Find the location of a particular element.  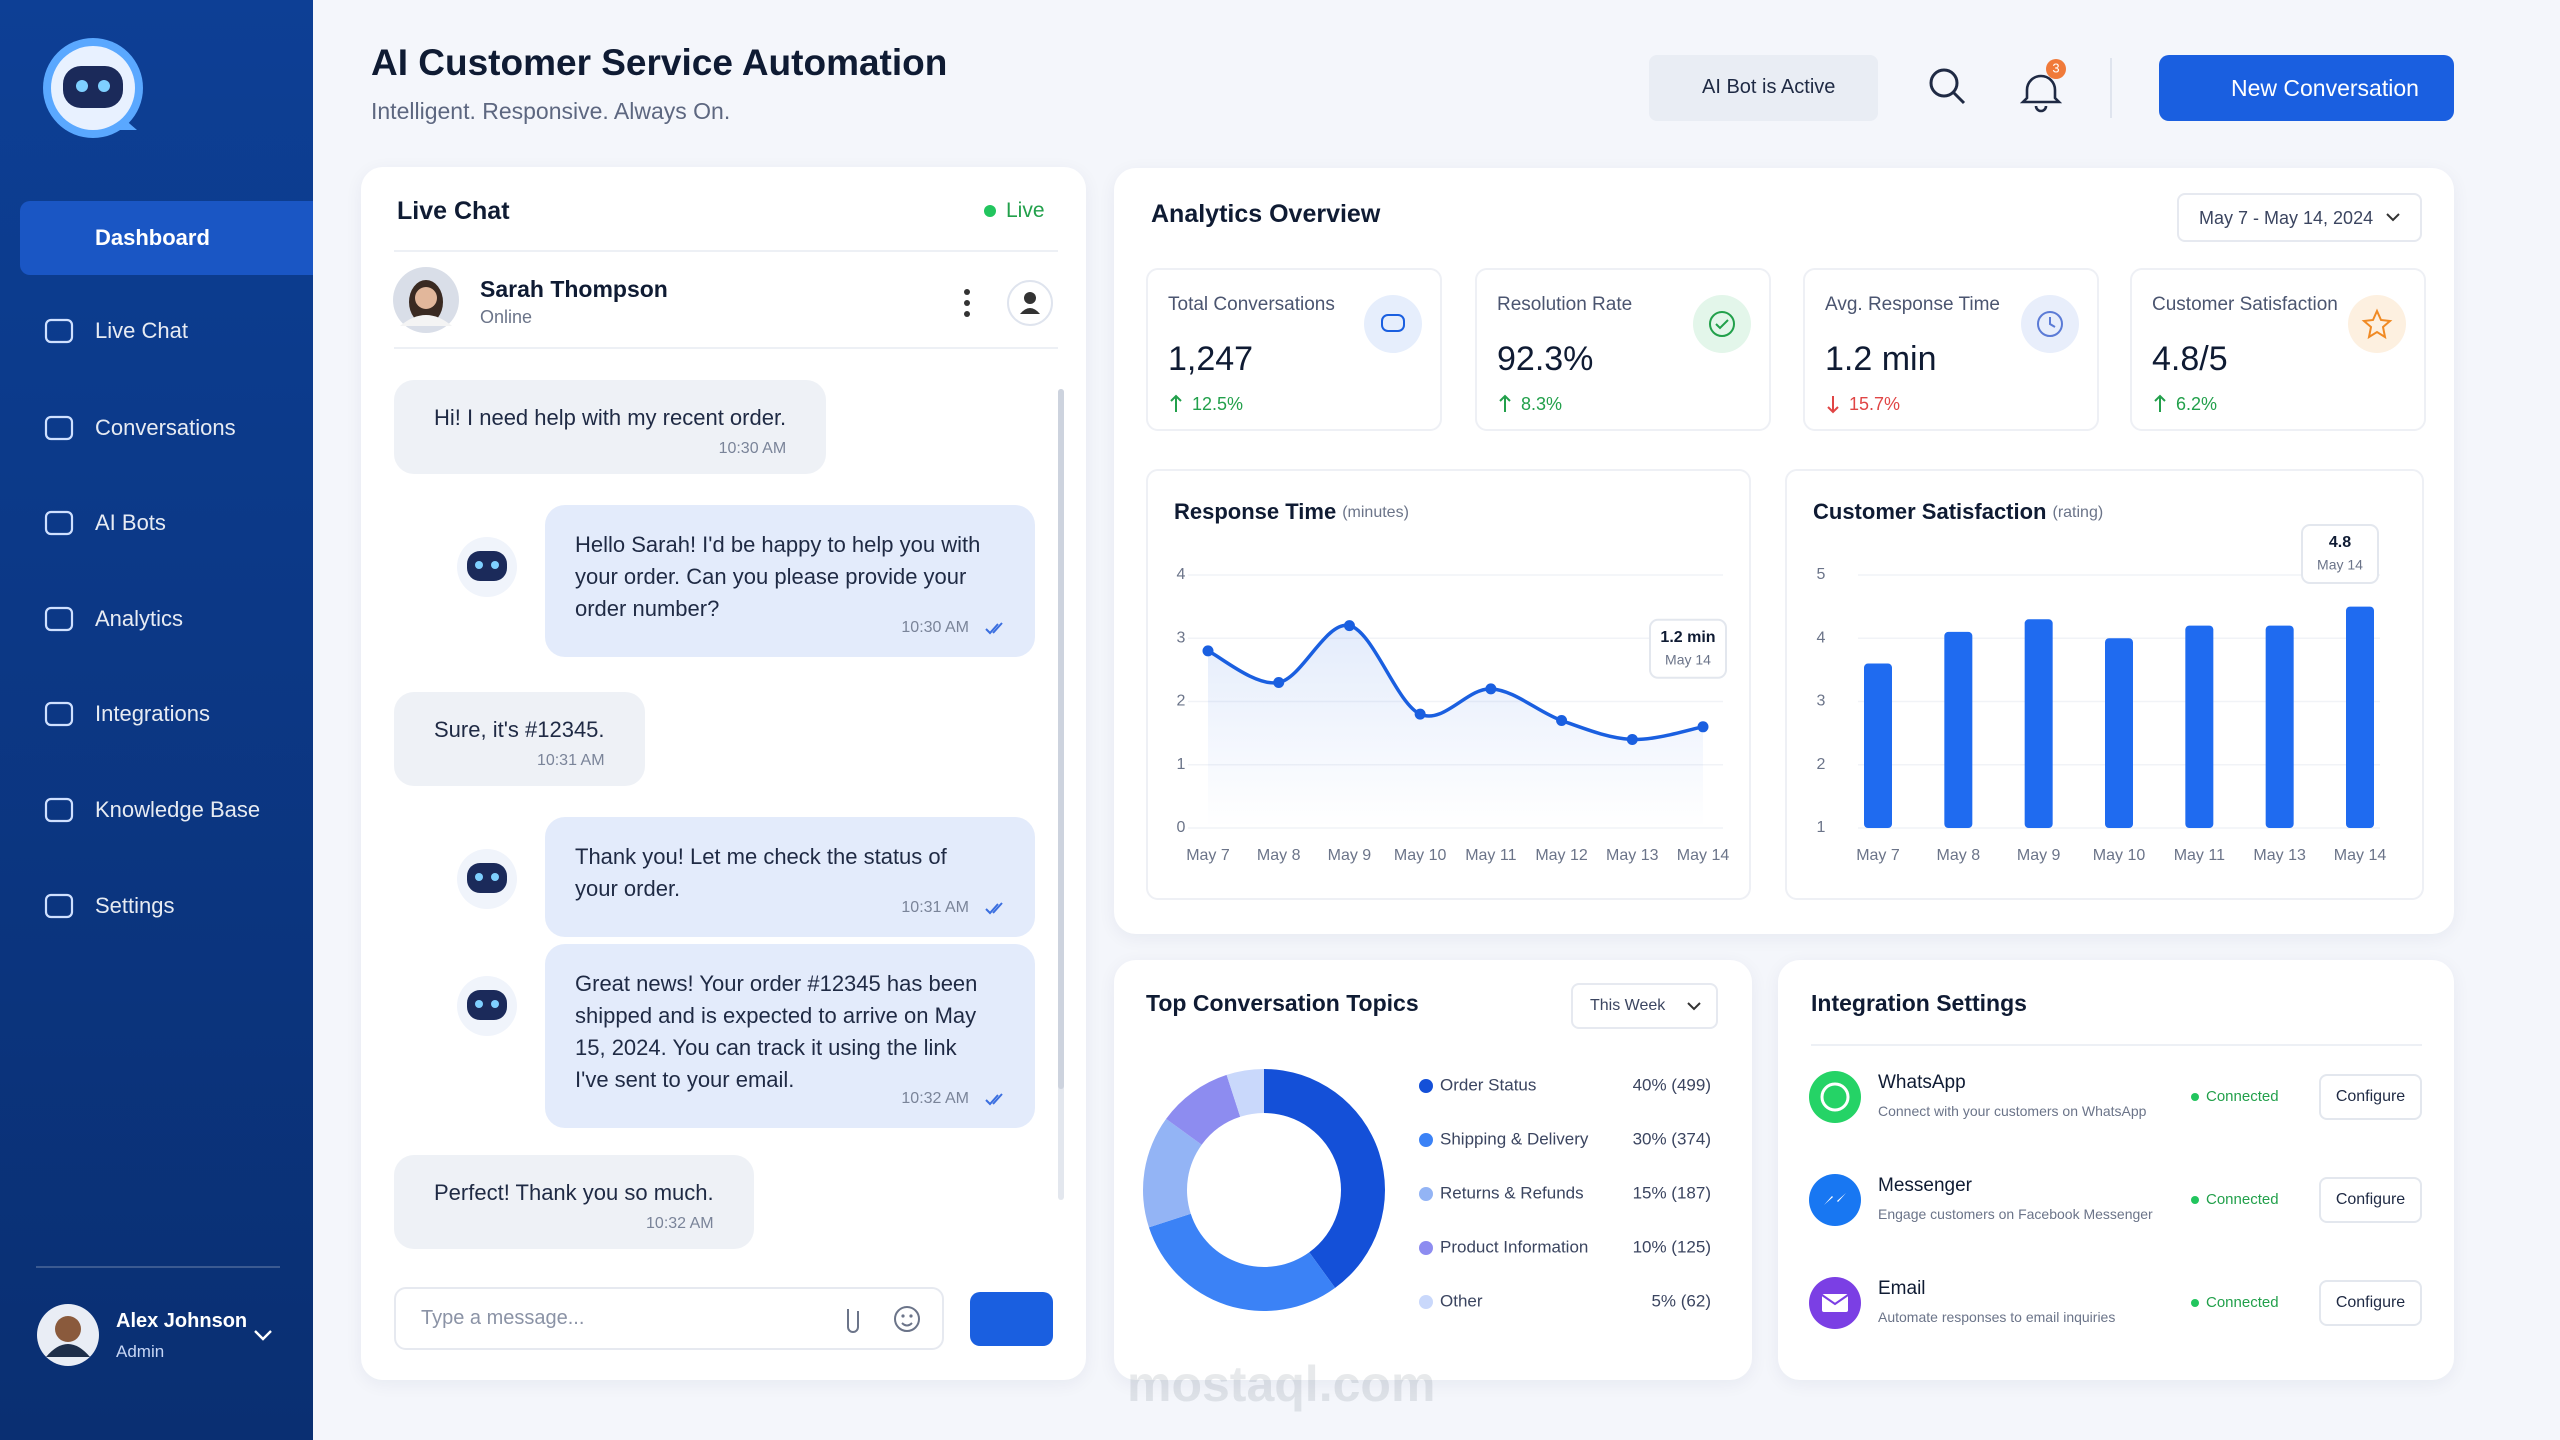

integration-name: WhatsApp is located at coordinates (1922, 1082).